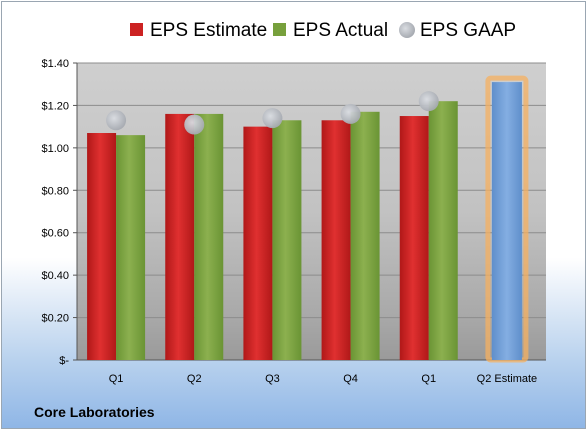 This screenshot has height=430, width=587. What do you see at coordinates (55, 64) in the screenshot?
I see `y-tick-label: $1.40` at bounding box center [55, 64].